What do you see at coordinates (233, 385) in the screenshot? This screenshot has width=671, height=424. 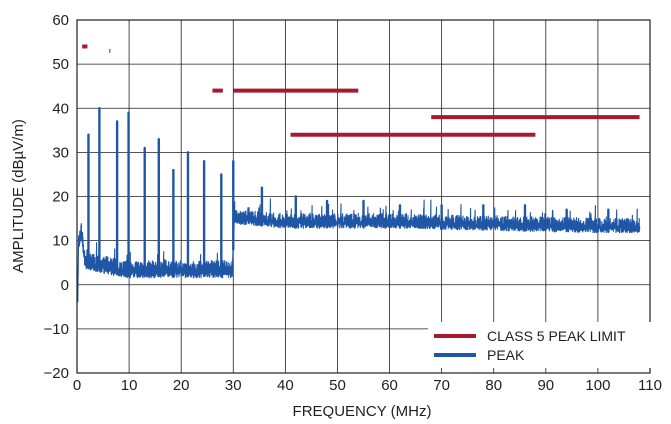 I see `x-tick-label: 30` at bounding box center [233, 385].